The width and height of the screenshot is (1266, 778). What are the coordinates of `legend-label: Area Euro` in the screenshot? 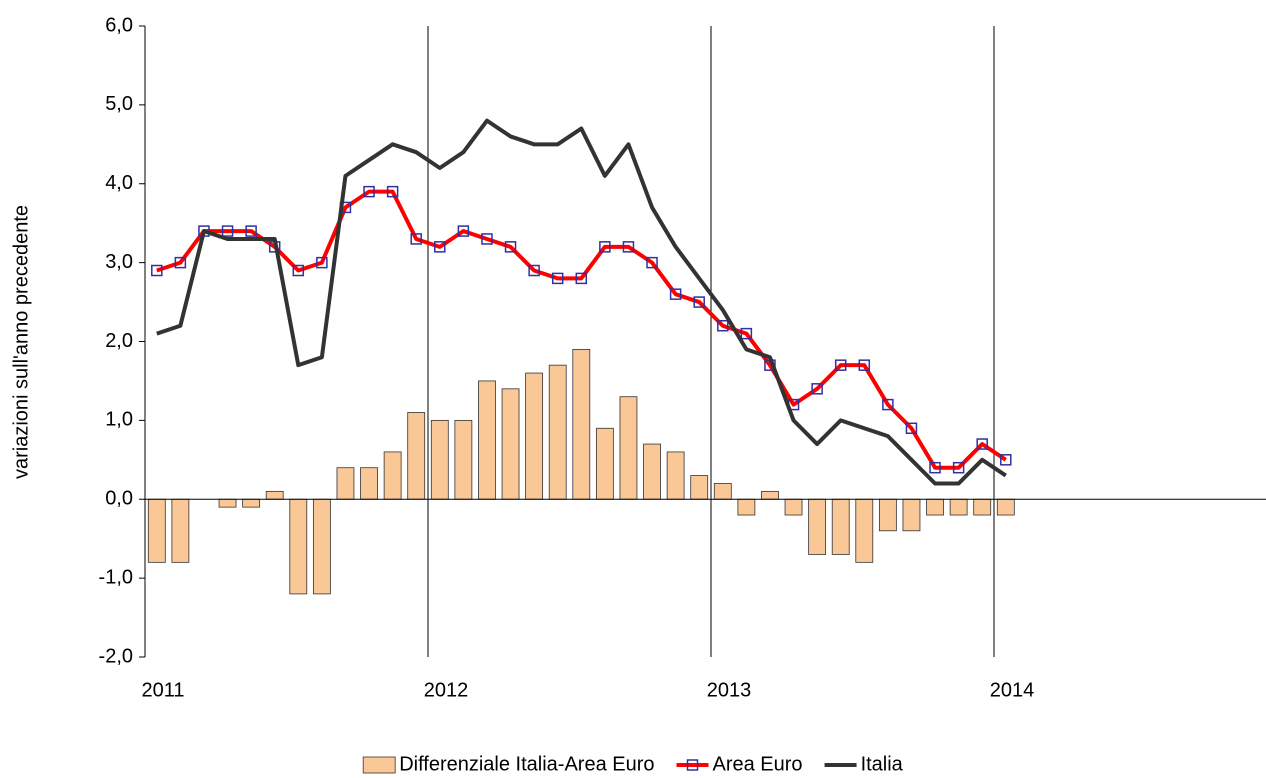 It's located at (758, 764).